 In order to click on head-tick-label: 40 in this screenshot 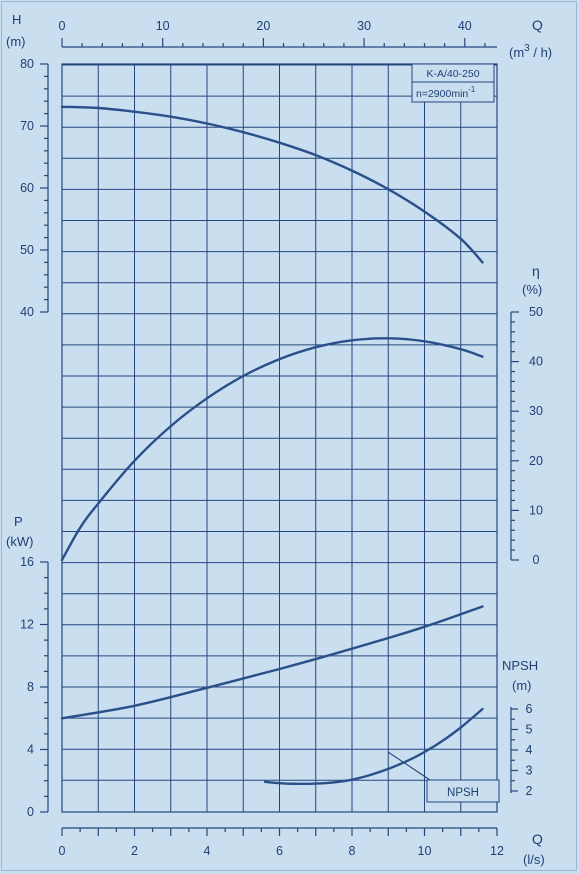, I will do `click(27, 312)`.